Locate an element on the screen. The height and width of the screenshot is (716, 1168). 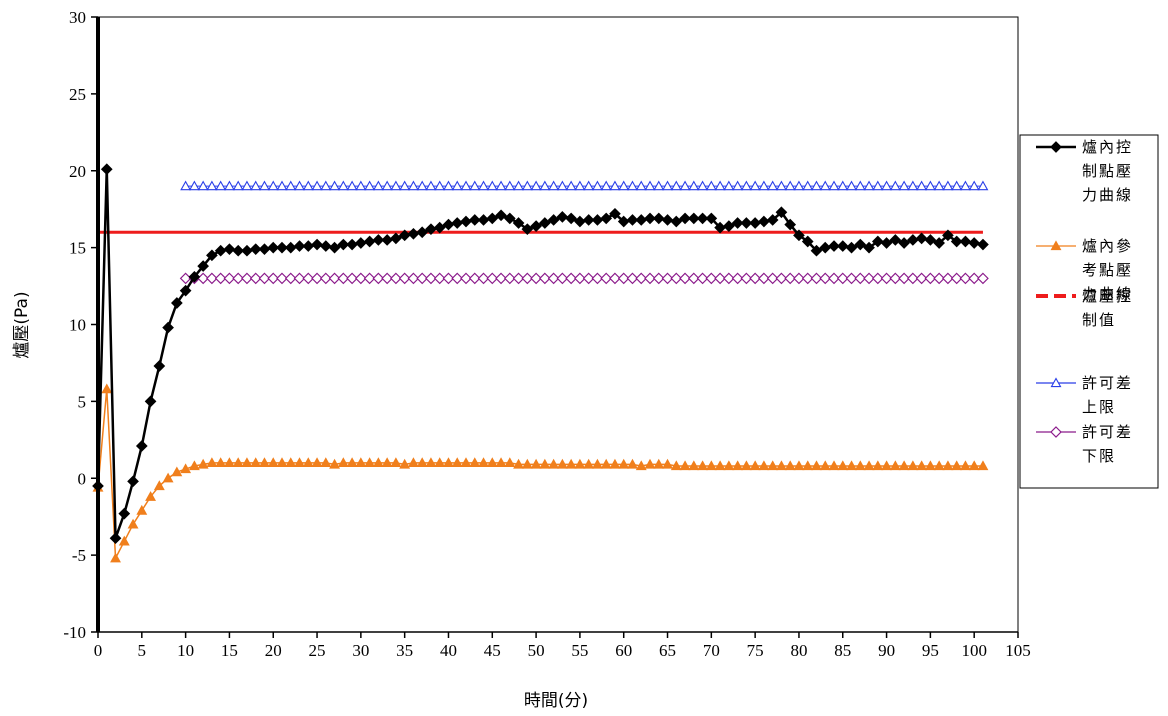
x-axis-title: 時間(分) is located at coordinates (556, 701).